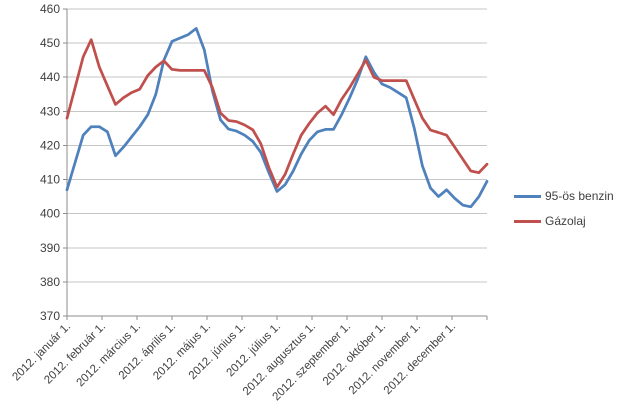  What do you see at coordinates (50, 9) in the screenshot?
I see `y-axis-tick-label: 460` at bounding box center [50, 9].